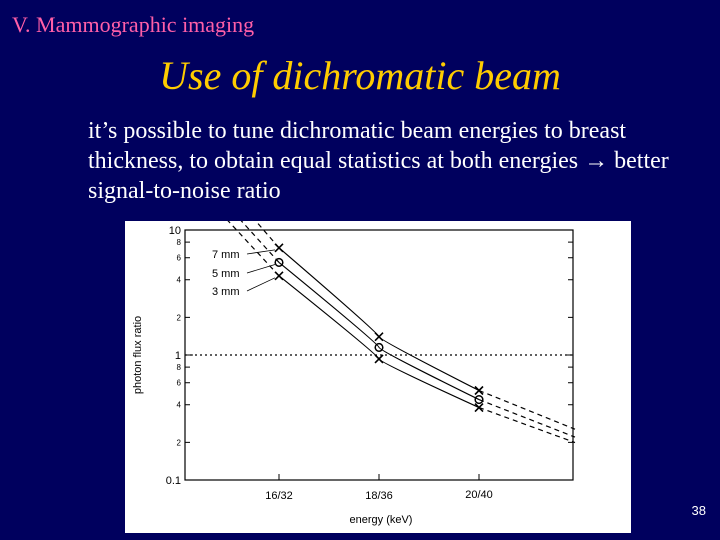 The width and height of the screenshot is (720, 540). Describe the element at coordinates (133, 24) in the screenshot. I see `section-heading: V. Mammographic imaging` at that location.